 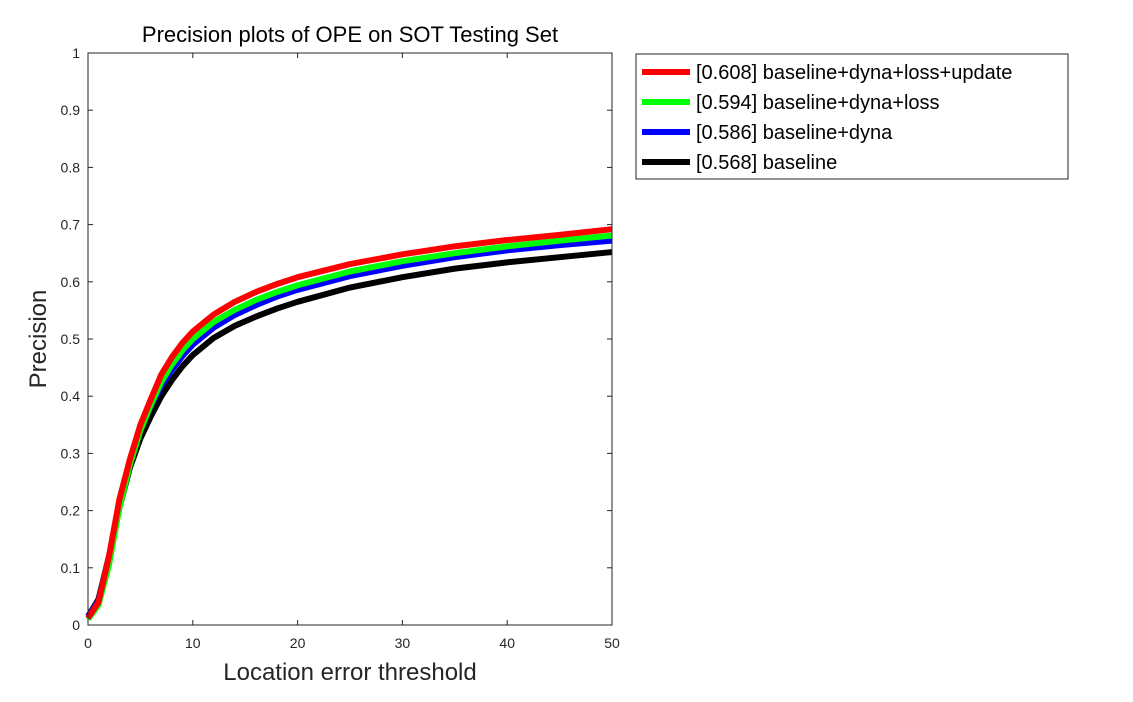 I want to click on x-tick-label: 30, so click(x=403, y=643).